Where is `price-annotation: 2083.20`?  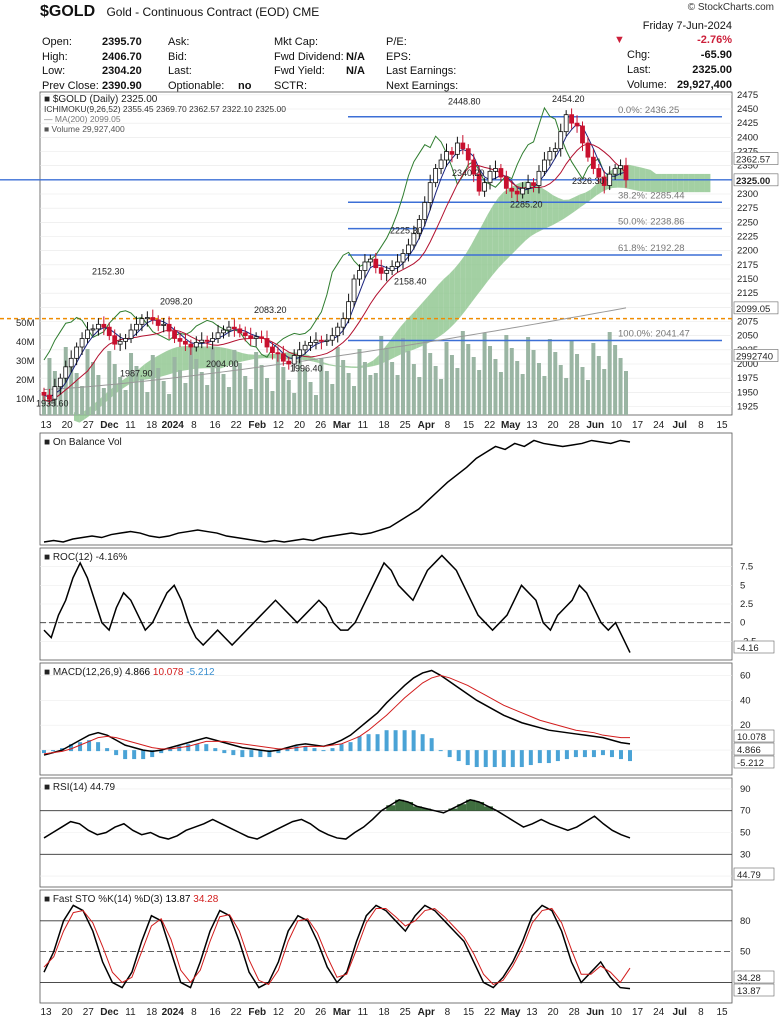 price-annotation: 2083.20 is located at coordinates (270, 310).